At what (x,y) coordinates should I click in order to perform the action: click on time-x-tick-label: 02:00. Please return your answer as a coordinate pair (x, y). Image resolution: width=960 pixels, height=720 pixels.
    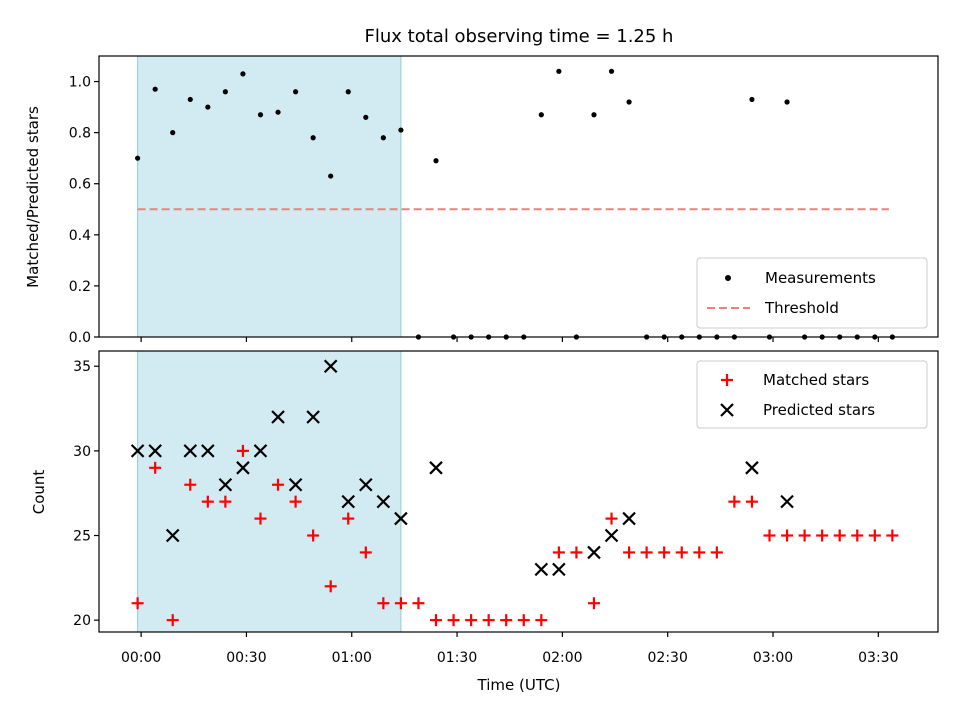
    Looking at the image, I should click on (562, 658).